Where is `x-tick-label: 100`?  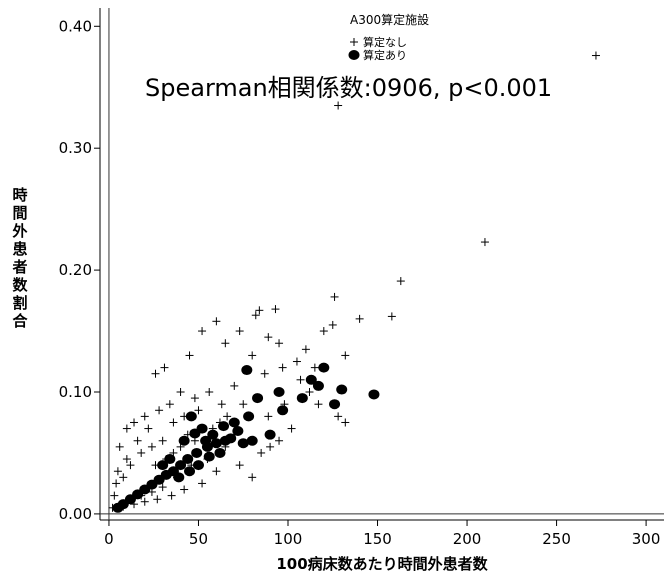
x-tick-label: 100 is located at coordinates (288, 539).